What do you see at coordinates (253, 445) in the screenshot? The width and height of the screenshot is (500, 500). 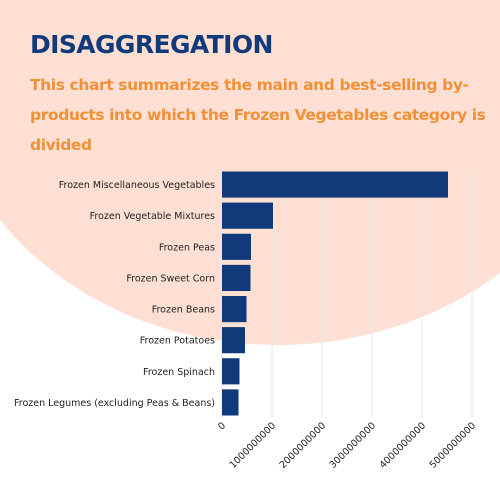 I see `x-tick-label: 1000000000` at bounding box center [253, 445].